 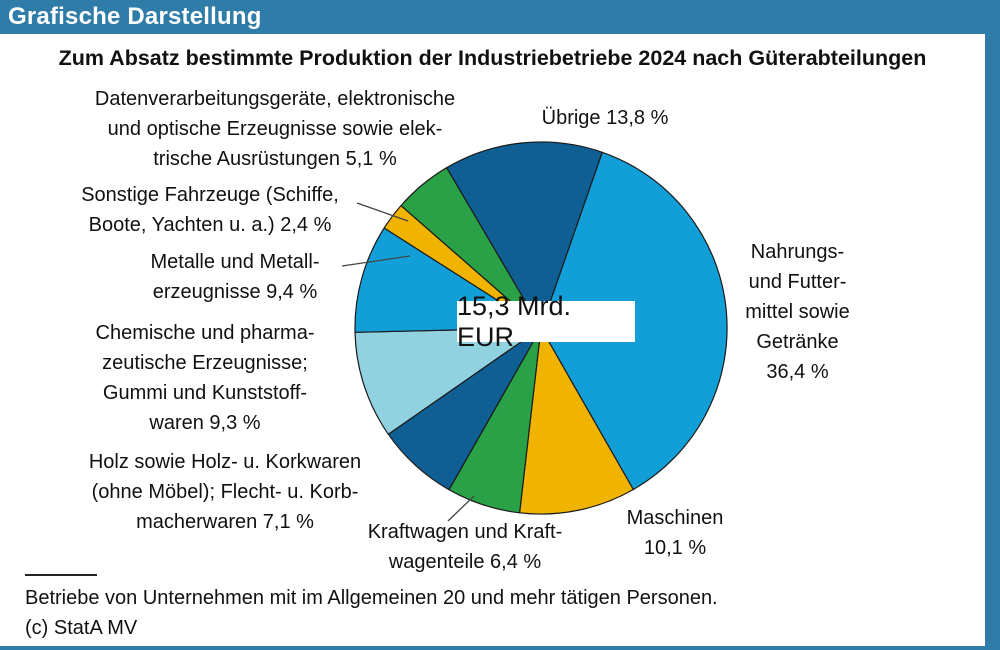 What do you see at coordinates (605, 118) in the screenshot?
I see `slice-label-uebrige: Übrige 13,8 %` at bounding box center [605, 118].